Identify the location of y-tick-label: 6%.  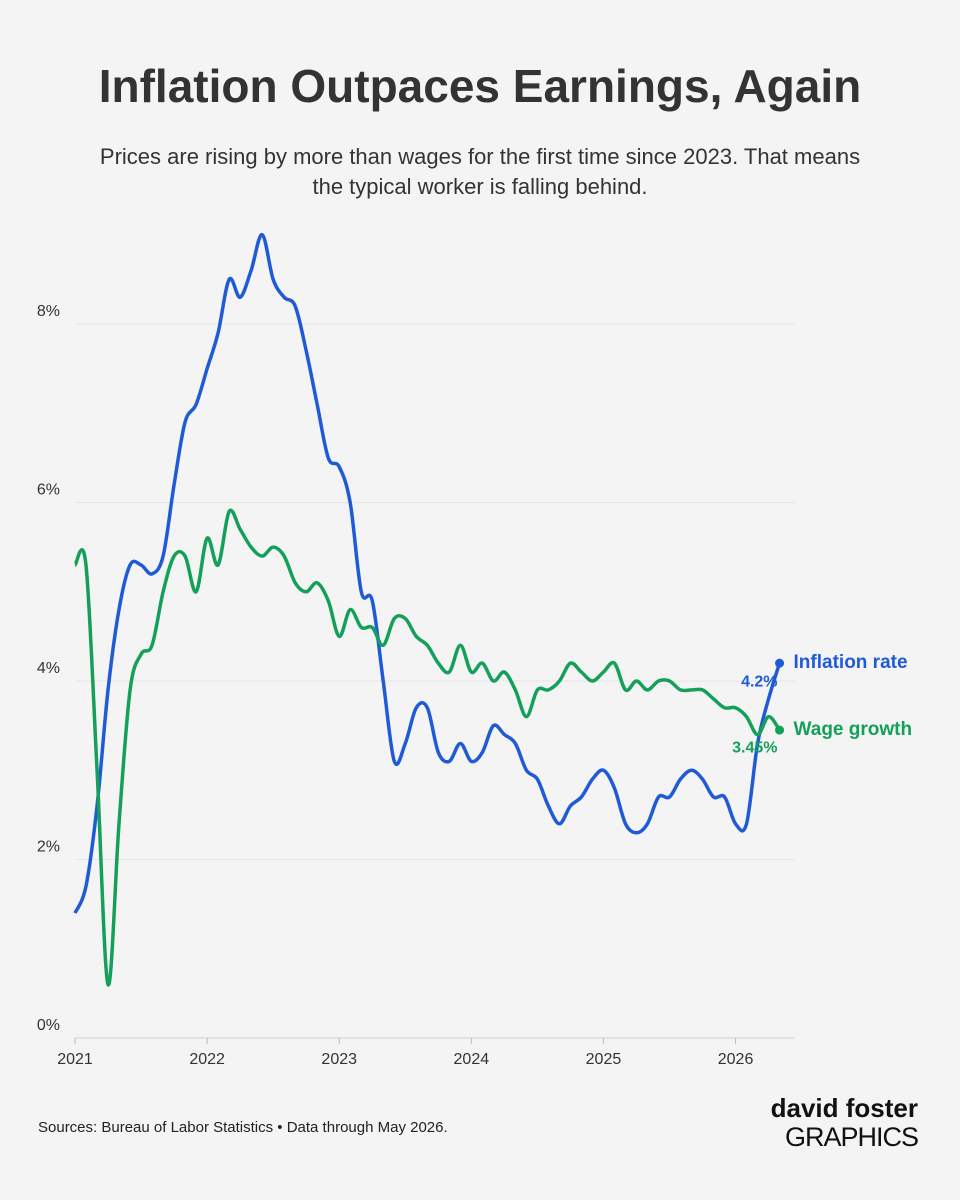
(48, 490).